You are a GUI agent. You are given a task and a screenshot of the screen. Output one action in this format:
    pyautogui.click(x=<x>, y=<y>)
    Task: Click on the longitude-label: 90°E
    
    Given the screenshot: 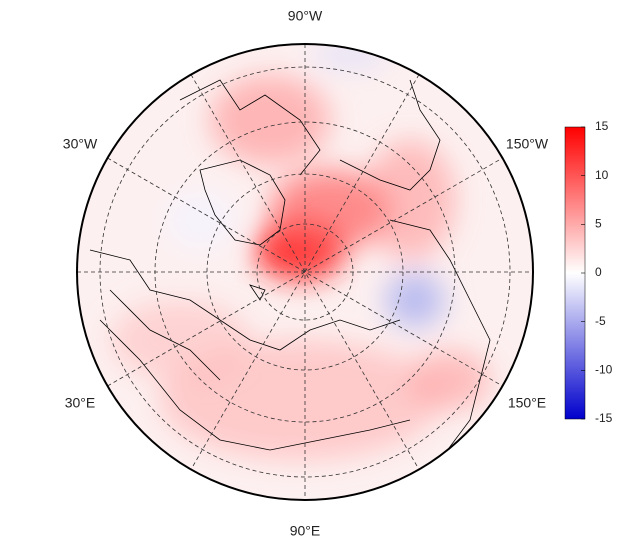 What is the action you would take?
    pyautogui.click(x=305, y=531)
    